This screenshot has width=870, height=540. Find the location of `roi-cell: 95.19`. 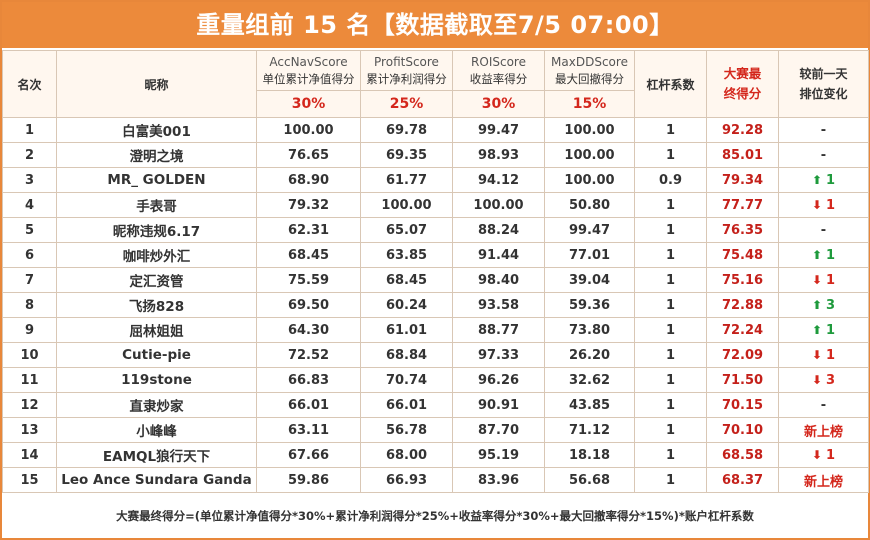

roi-cell: 95.19 is located at coordinates (498, 455).